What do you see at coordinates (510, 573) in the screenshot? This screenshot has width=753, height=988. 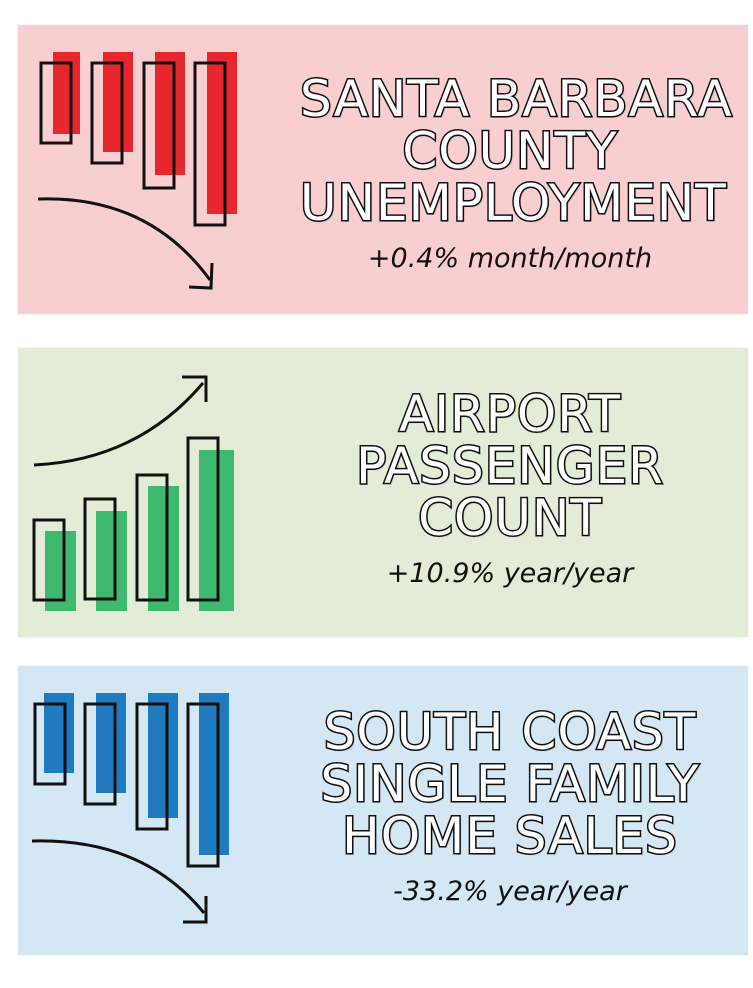 I see `card-stat: +10.9% year/year` at bounding box center [510, 573].